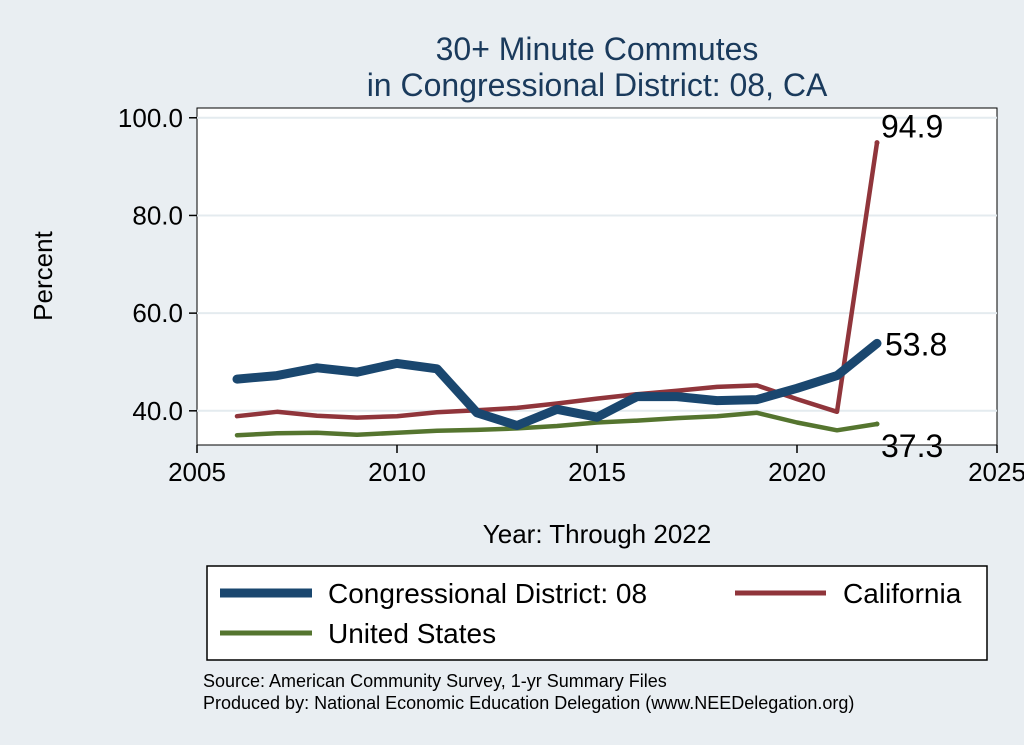  What do you see at coordinates (914, 286) in the screenshot?
I see `end-labels: 53.8 94.9 37.3` at bounding box center [914, 286].